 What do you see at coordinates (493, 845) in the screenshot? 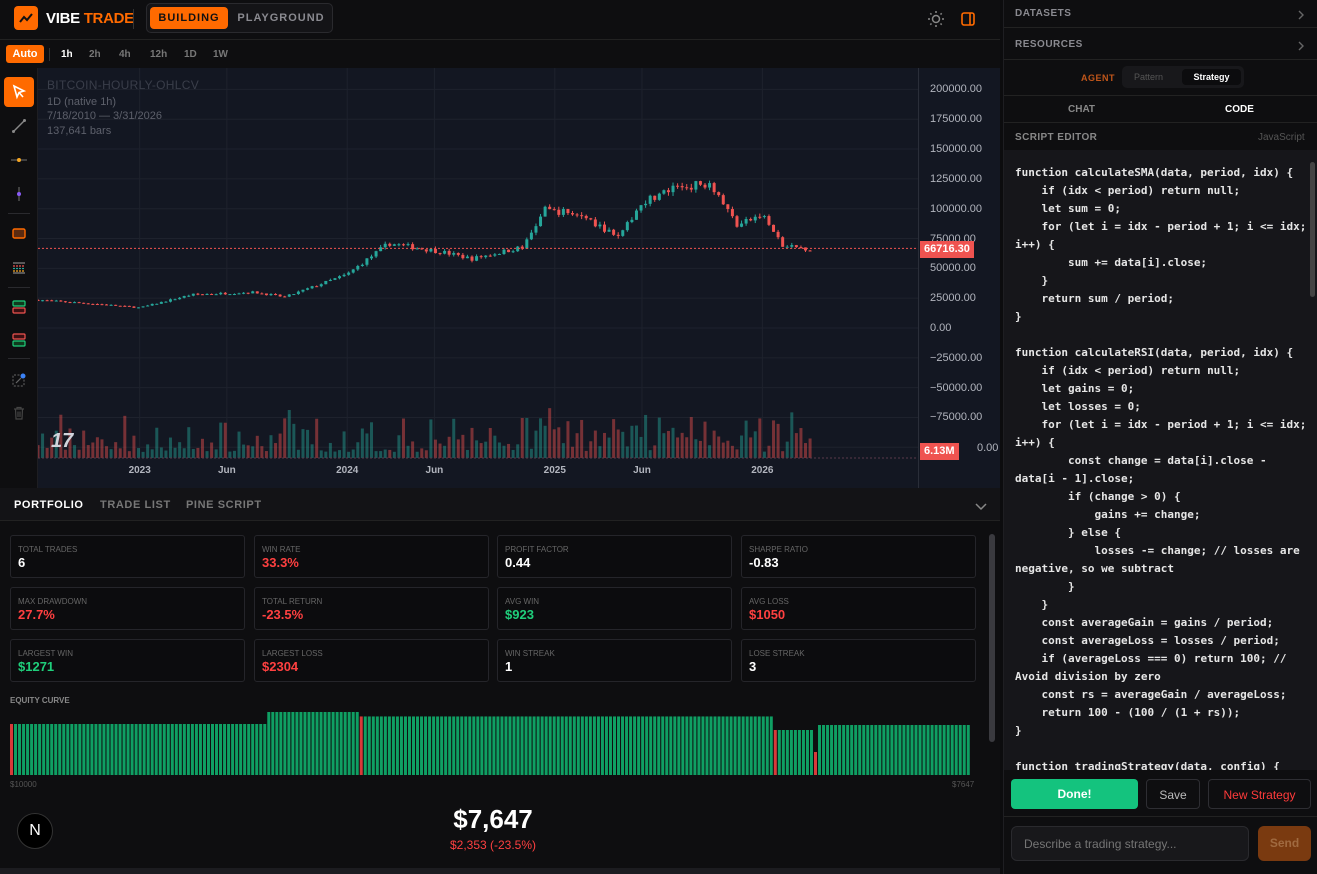
I see `final-equity-change: $2,353 (-23.5%)` at bounding box center [493, 845].